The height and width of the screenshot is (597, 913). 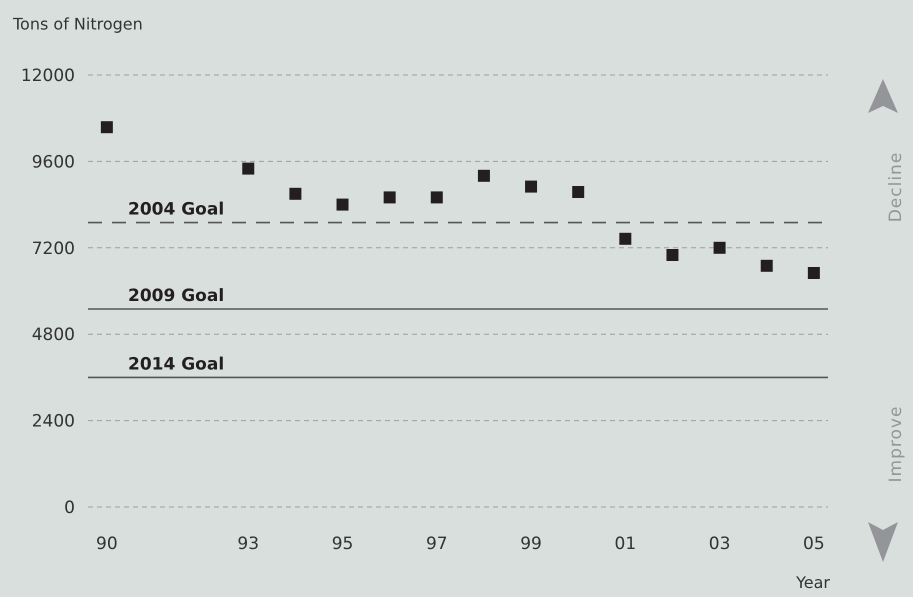 What do you see at coordinates (176, 210) in the screenshot?
I see `ref-line-label: 2004 Goal` at bounding box center [176, 210].